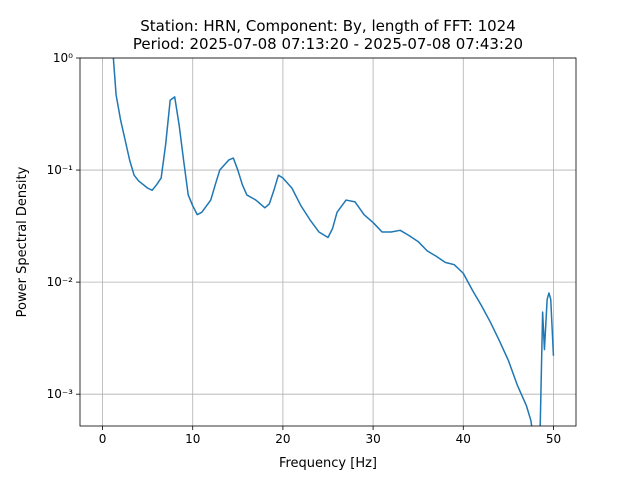  Describe the element at coordinates (63, 58) in the screenshot. I see `y-tick-label: 10⁰` at that location.